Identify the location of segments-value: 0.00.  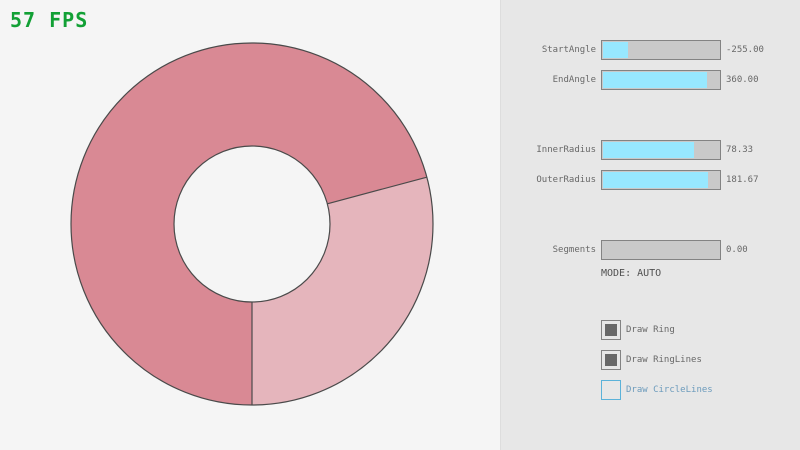
(737, 250).